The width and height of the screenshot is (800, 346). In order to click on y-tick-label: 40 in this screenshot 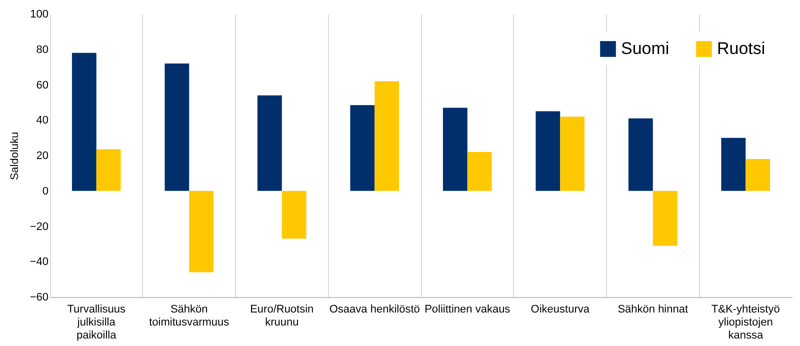, I will do `click(42, 120)`.